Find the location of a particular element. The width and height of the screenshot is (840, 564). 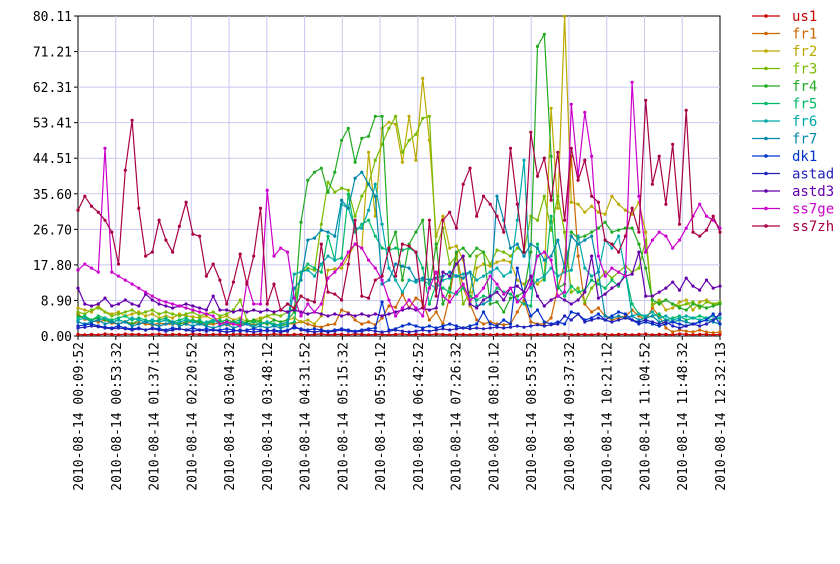

x-tick-label: 2010-08-14 00:09:52 is located at coordinates (79, 416).